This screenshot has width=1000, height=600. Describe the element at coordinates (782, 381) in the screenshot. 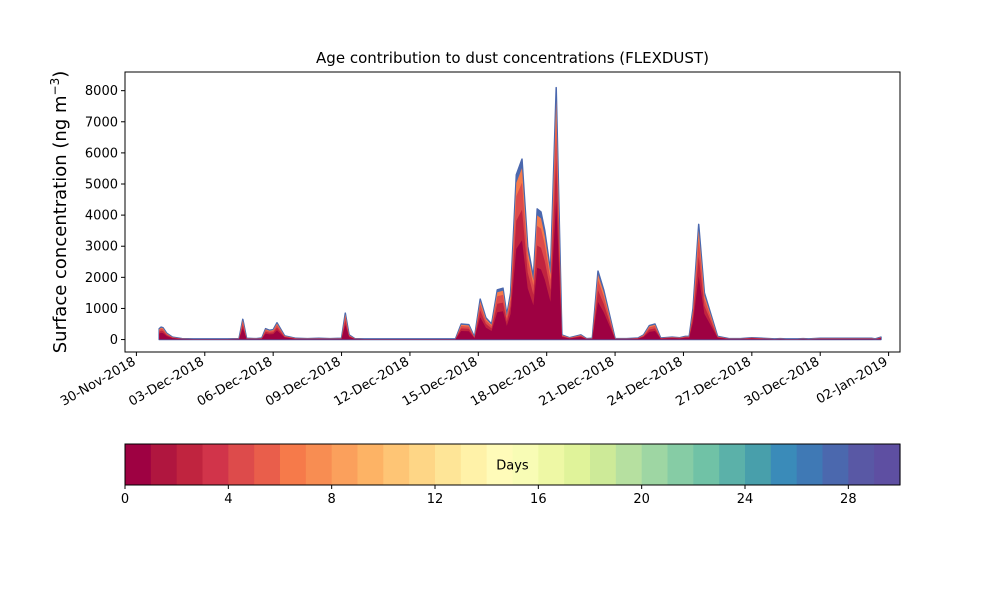

I see `x-tick-label: 30-Dec-2018` at that location.